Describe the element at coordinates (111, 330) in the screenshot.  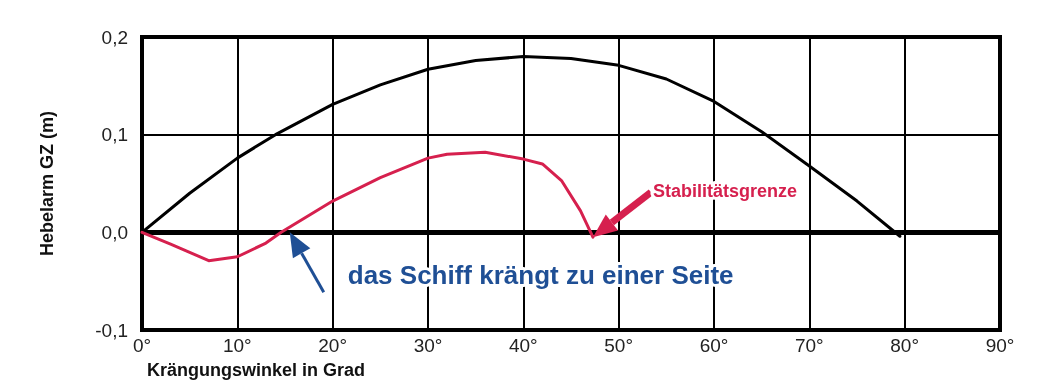
I see `y-tick-label: -0,1` at that location.